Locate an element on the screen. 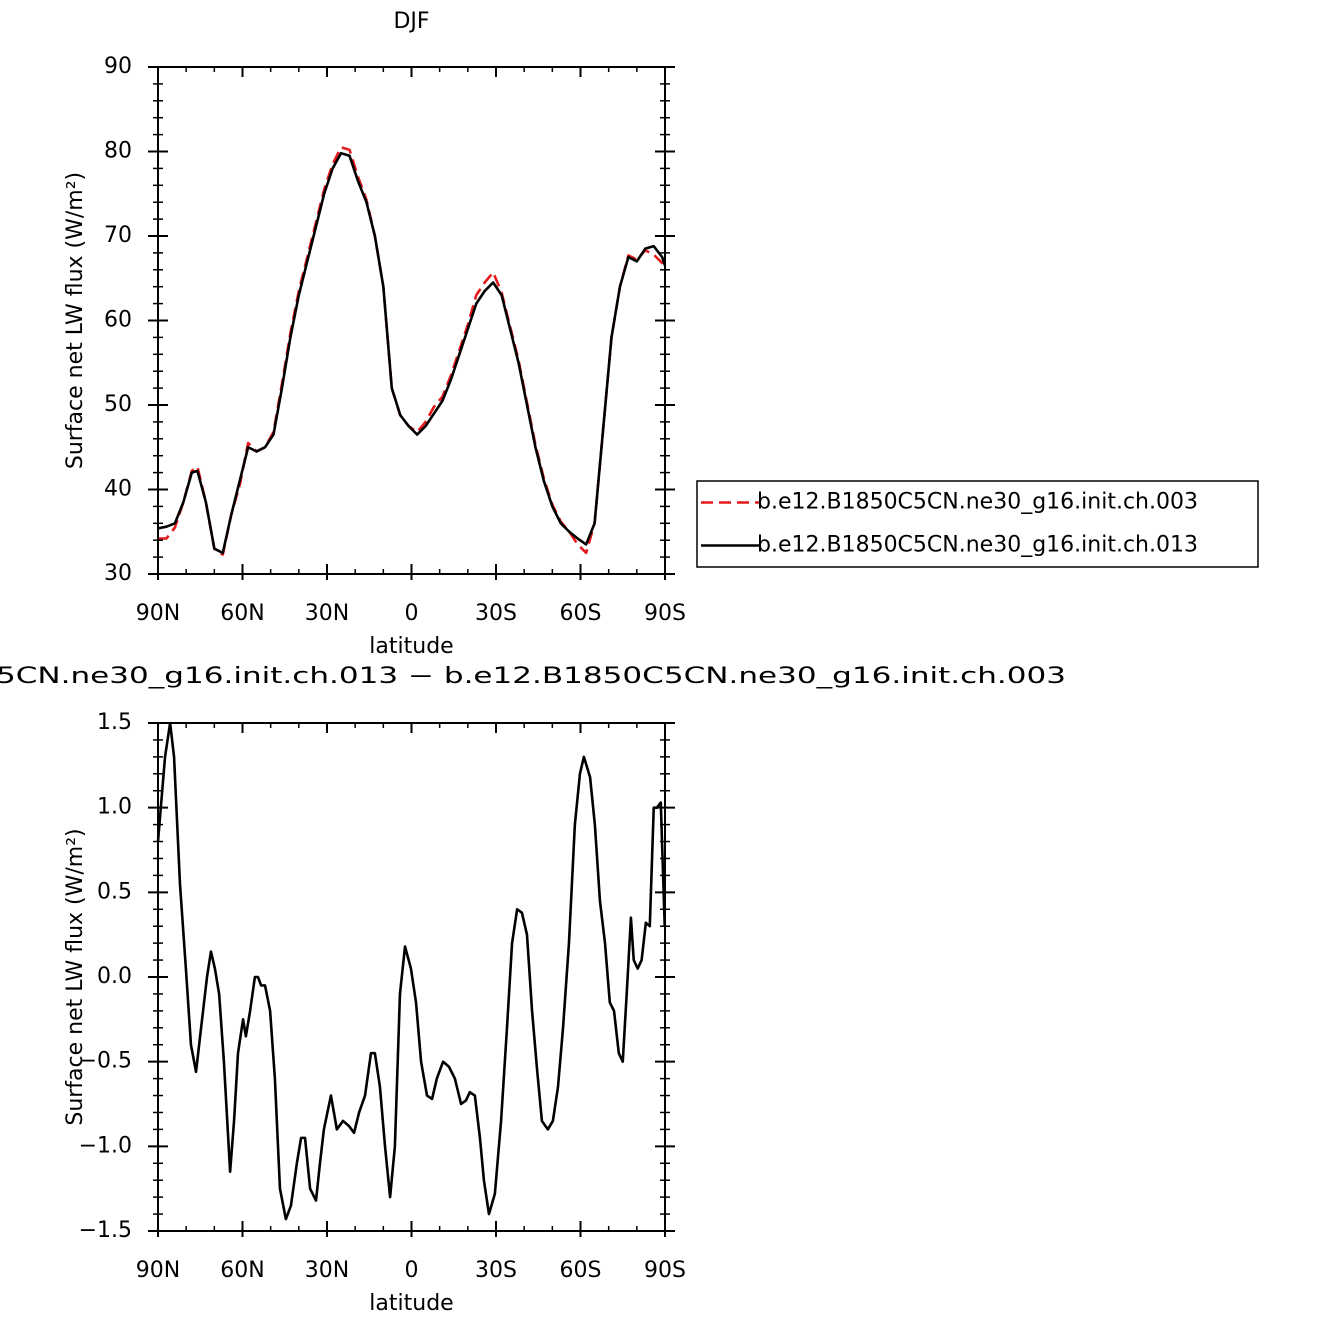  y-tick-label: 90 is located at coordinates (118, 66).